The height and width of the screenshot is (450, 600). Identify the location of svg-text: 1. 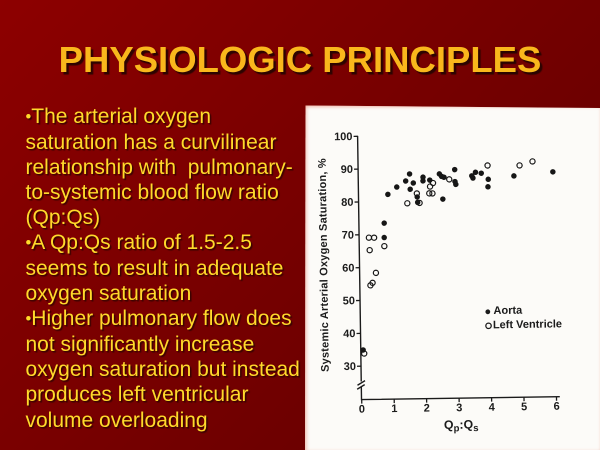
(394, 409).